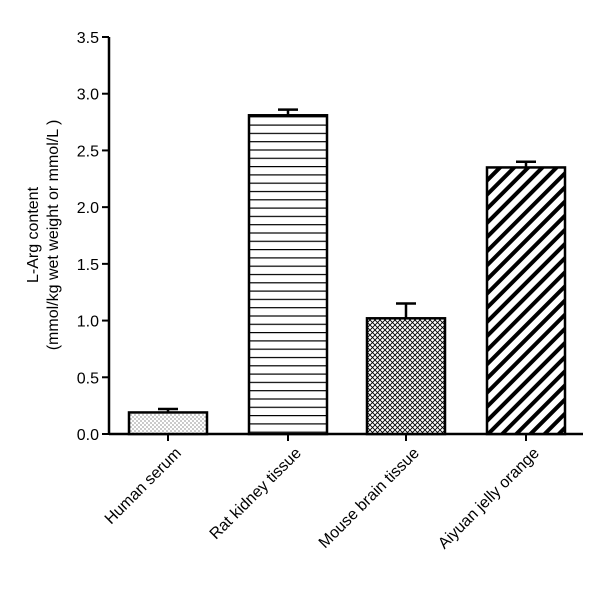 This screenshot has width=600, height=604. What do you see at coordinates (256, 494) in the screenshot?
I see `category-label: Rat kidney tissue` at bounding box center [256, 494].